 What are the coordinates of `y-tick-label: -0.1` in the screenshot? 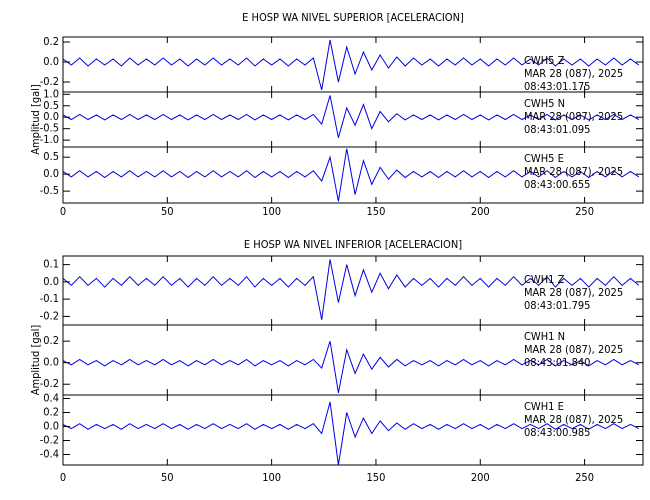 It's located at (49, 298).